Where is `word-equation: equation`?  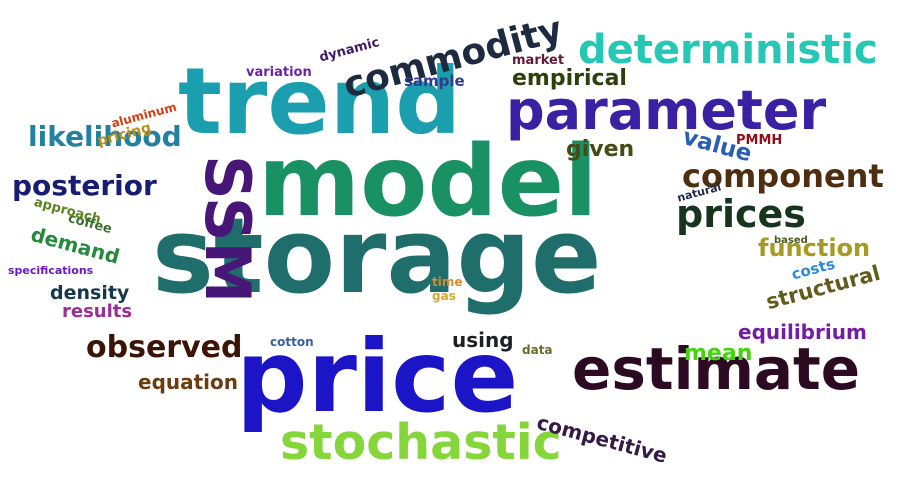
word-equation: equation is located at coordinates (188, 382).